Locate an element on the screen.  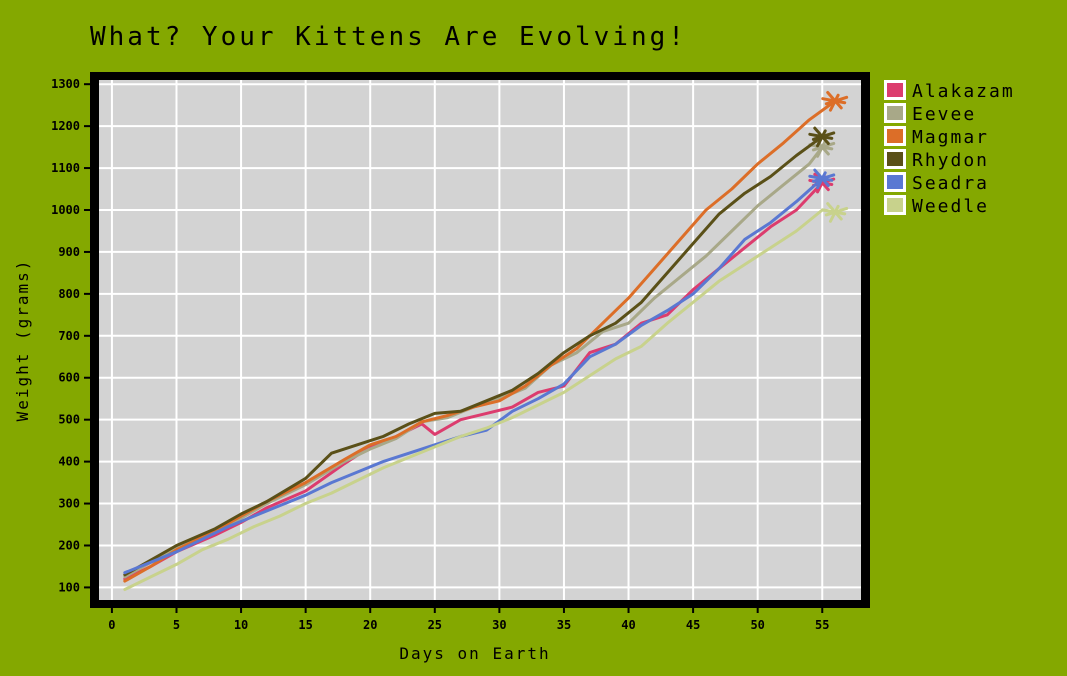
x-tick-label: 50 is located at coordinates (757, 625).